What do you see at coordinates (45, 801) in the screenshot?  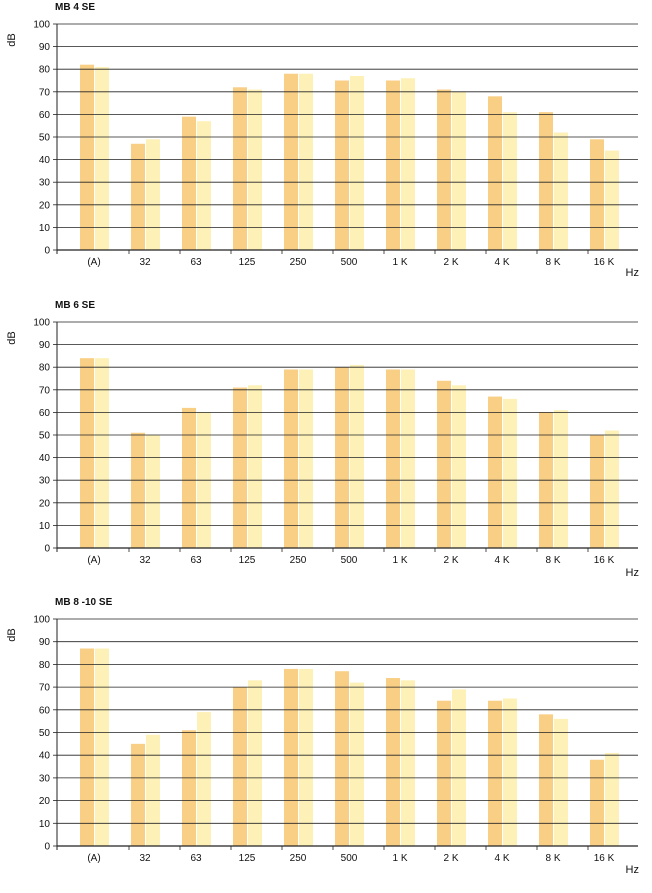 I see `y-tick-label: 20` at bounding box center [45, 801].